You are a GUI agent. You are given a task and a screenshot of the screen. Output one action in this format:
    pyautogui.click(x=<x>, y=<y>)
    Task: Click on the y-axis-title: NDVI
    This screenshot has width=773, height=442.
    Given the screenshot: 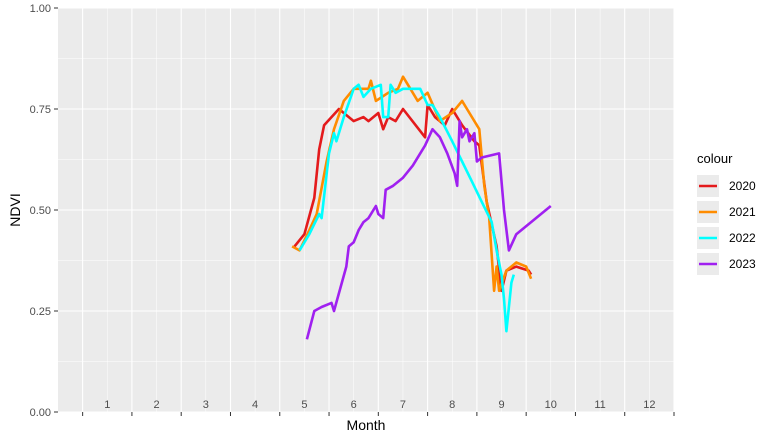 What is the action you would take?
    pyautogui.click(x=15, y=209)
    